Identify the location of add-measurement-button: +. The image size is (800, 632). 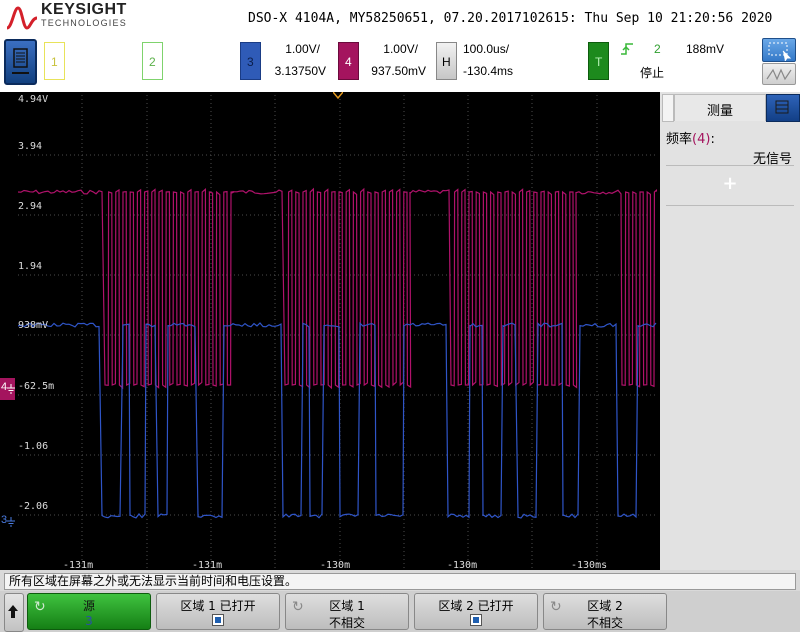
(730, 185).